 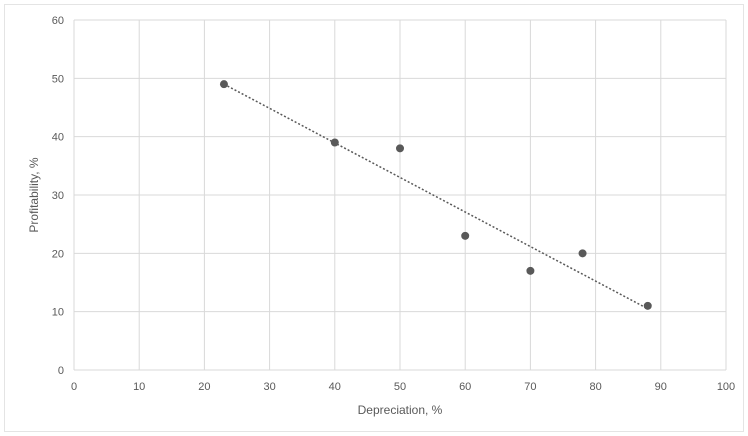 I want to click on x-axis-tick-labels: 0 10 20 30 40 50 60 70 80 90 100, so click(x=403, y=387).